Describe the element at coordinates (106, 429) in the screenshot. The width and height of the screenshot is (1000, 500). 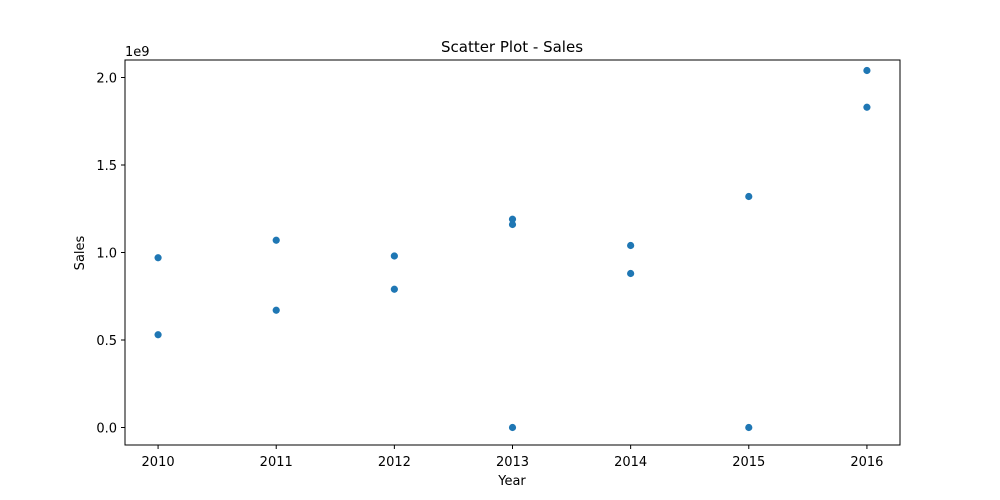
I see `y-tick-label: 0.0` at that location.